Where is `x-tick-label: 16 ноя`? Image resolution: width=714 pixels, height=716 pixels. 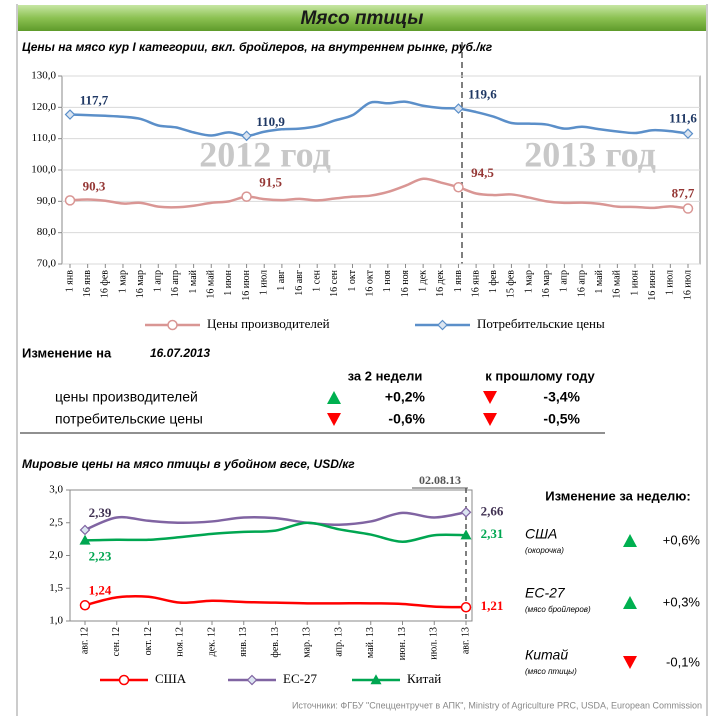 x-tick-label: 16 ноя is located at coordinates (405, 284).